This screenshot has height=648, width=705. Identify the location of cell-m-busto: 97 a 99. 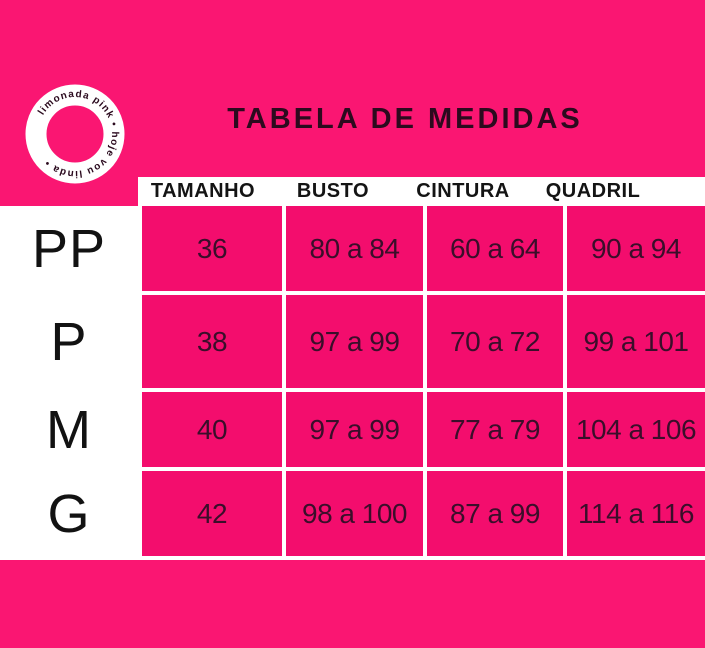
(354, 429).